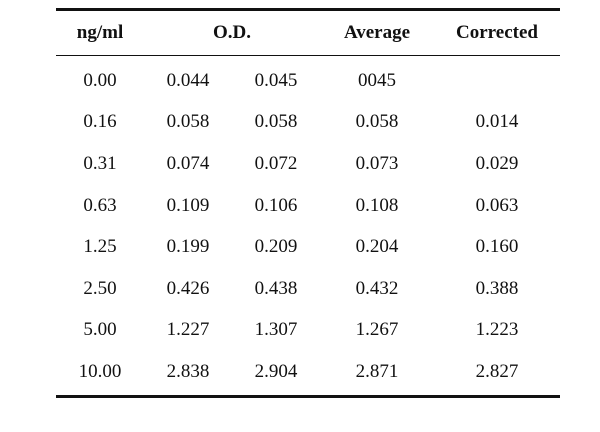 Image resolution: width=600 pixels, height=432 pixels. What do you see at coordinates (100, 288) in the screenshot?
I see `cell-concentration: 2.50` at bounding box center [100, 288].